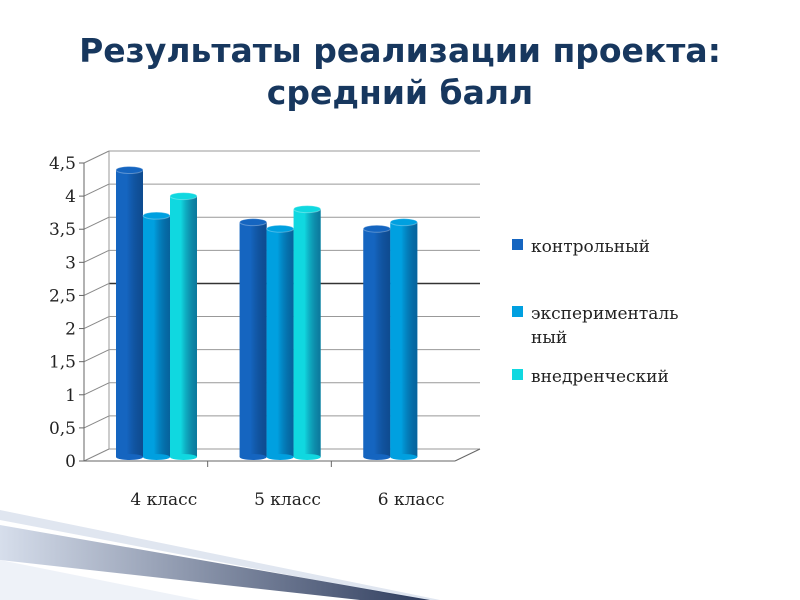  Describe the element at coordinates (220, 555) in the screenshot. I see `decorative-stripes` at that location.